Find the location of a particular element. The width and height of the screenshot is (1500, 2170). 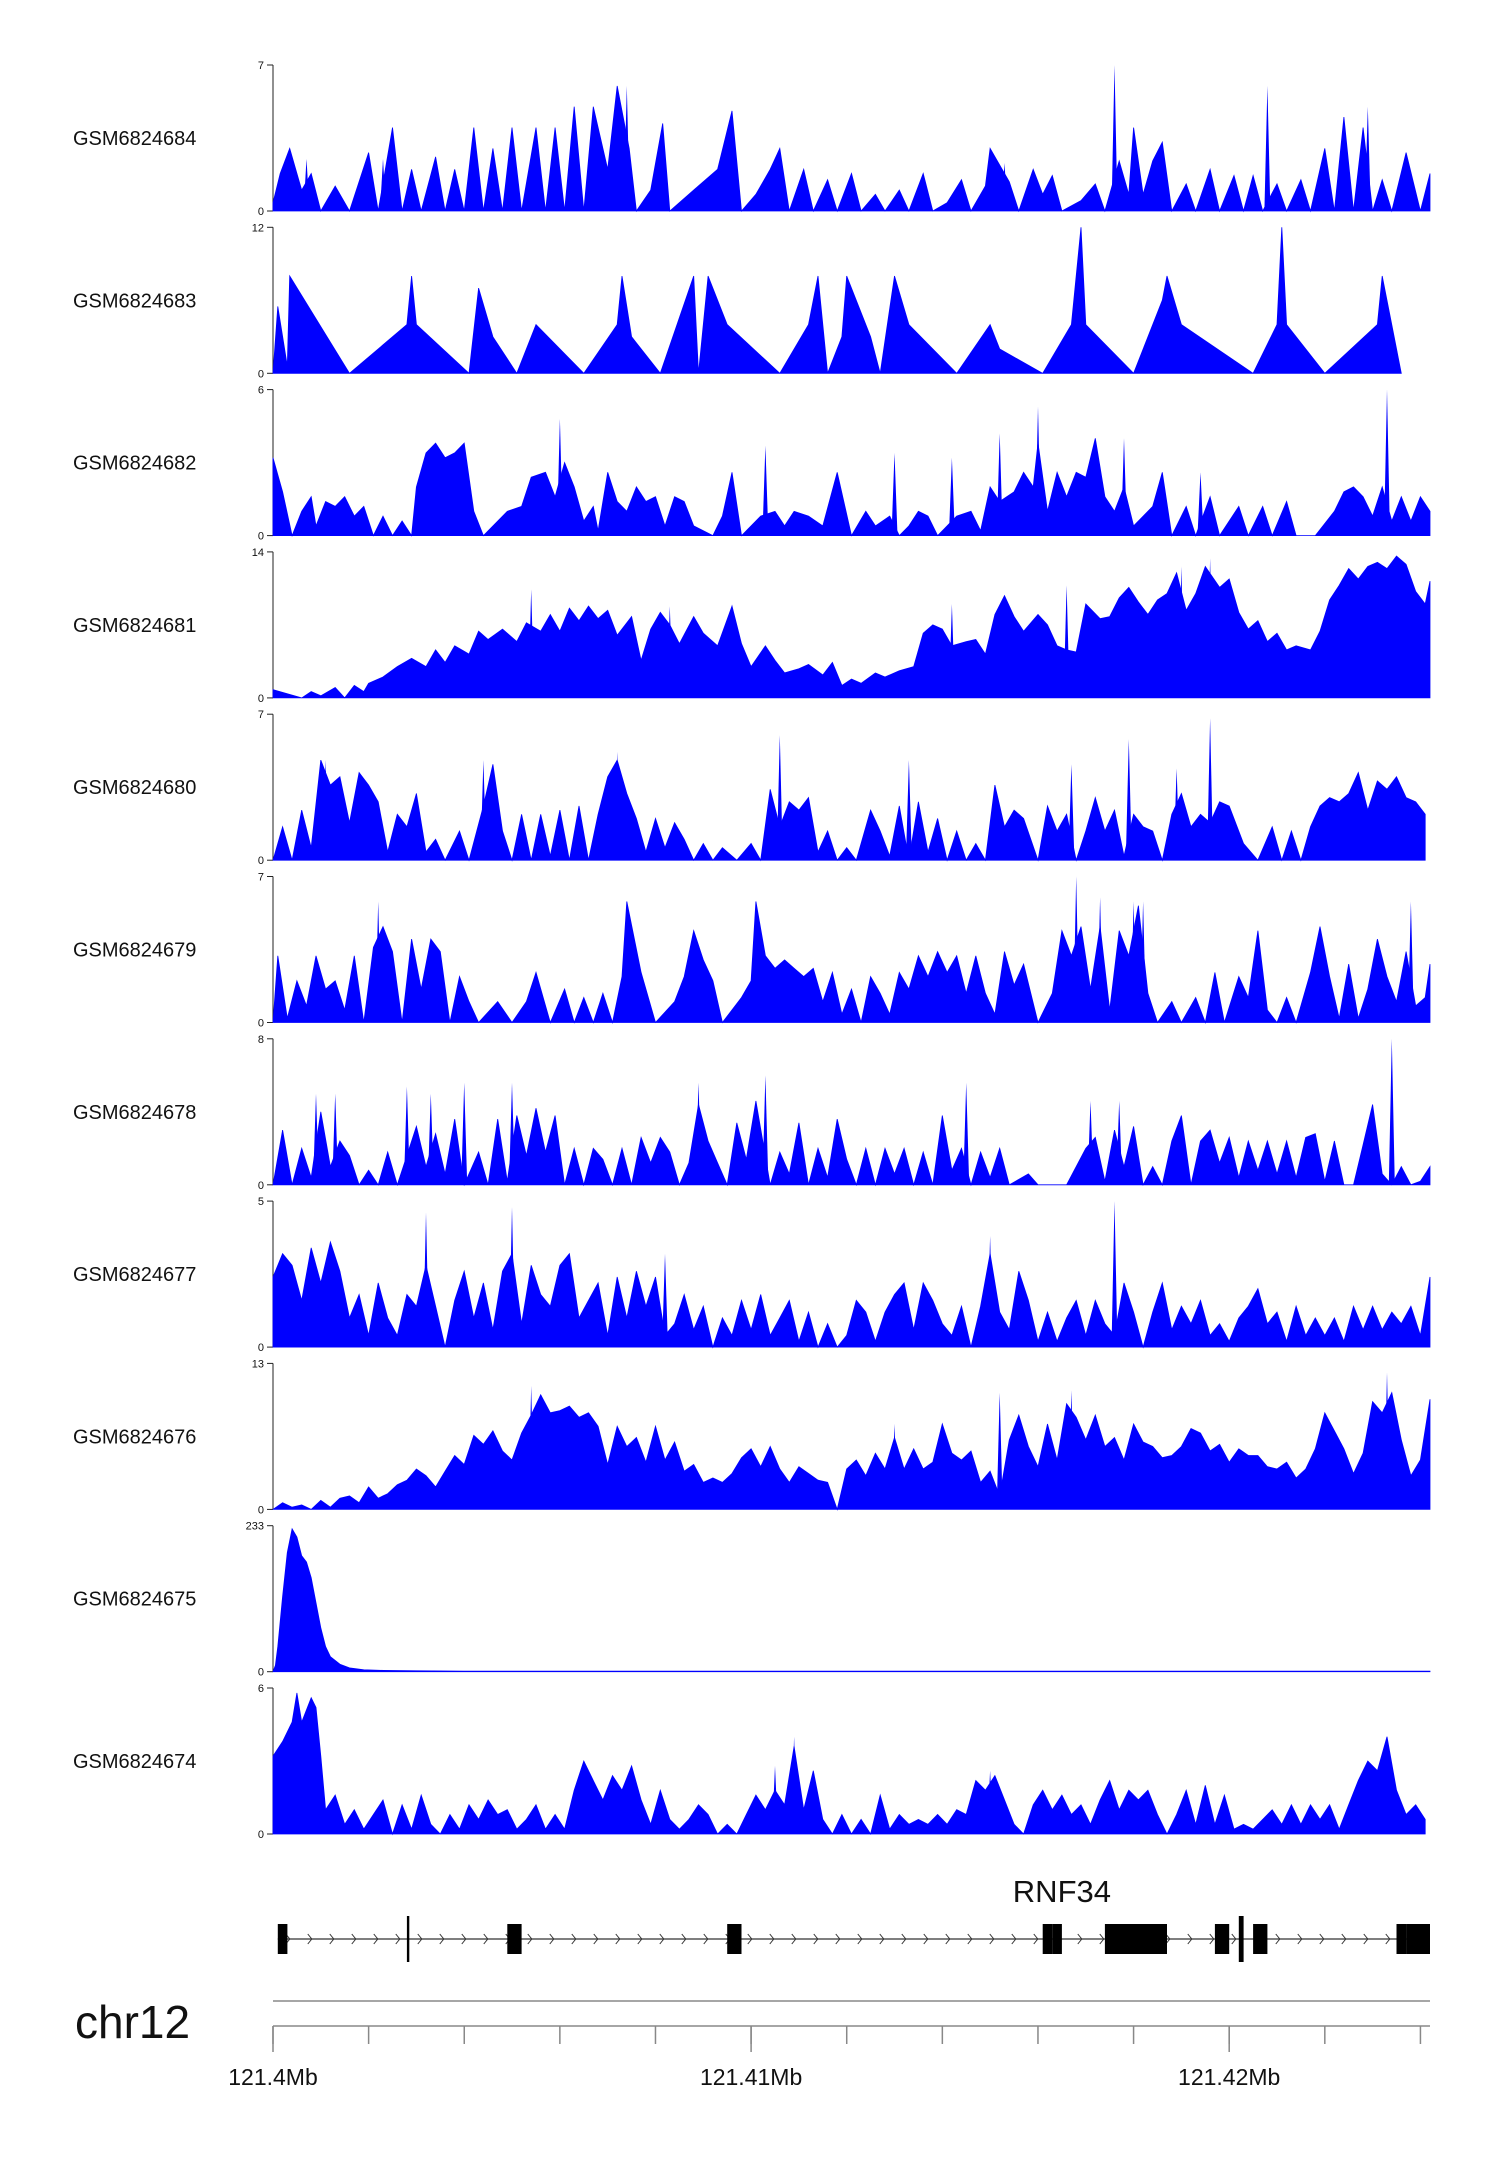

track-GSM6824684: GSM6824684 7 0 is located at coordinates (752, 139).